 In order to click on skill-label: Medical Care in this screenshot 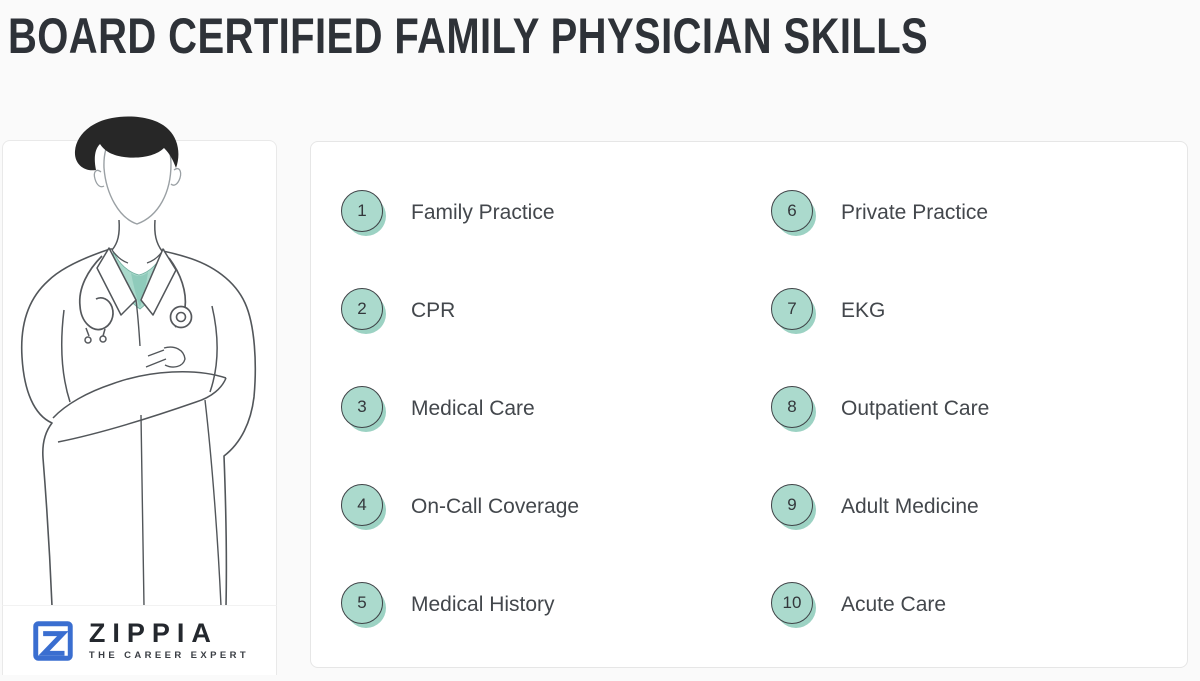, I will do `click(473, 408)`.